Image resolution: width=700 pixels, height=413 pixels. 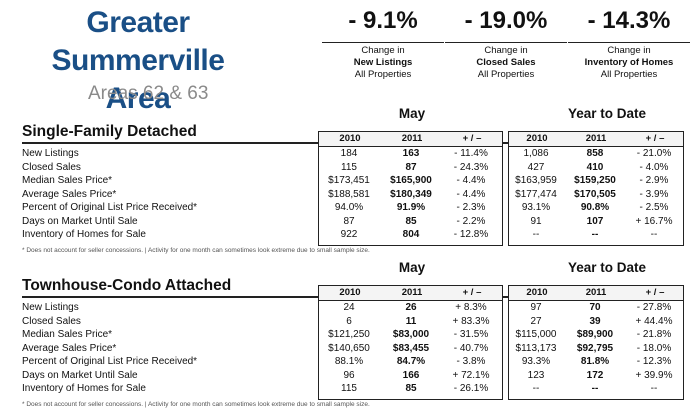 What do you see at coordinates (353, 321) in the screenshot?
I see `table-row: Closed Sales 6 11 + 83.3% 27 39 + 44.4%` at bounding box center [353, 321].